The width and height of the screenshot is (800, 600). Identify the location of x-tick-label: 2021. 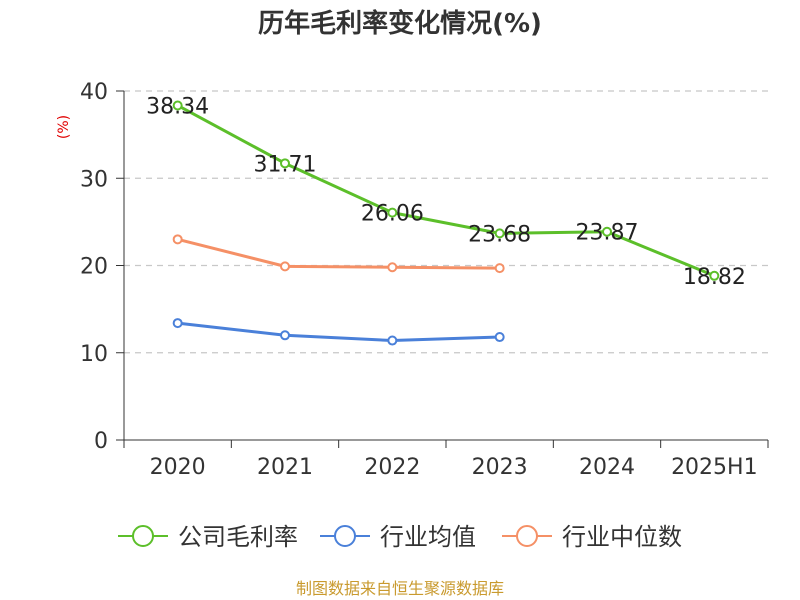
(285, 467).